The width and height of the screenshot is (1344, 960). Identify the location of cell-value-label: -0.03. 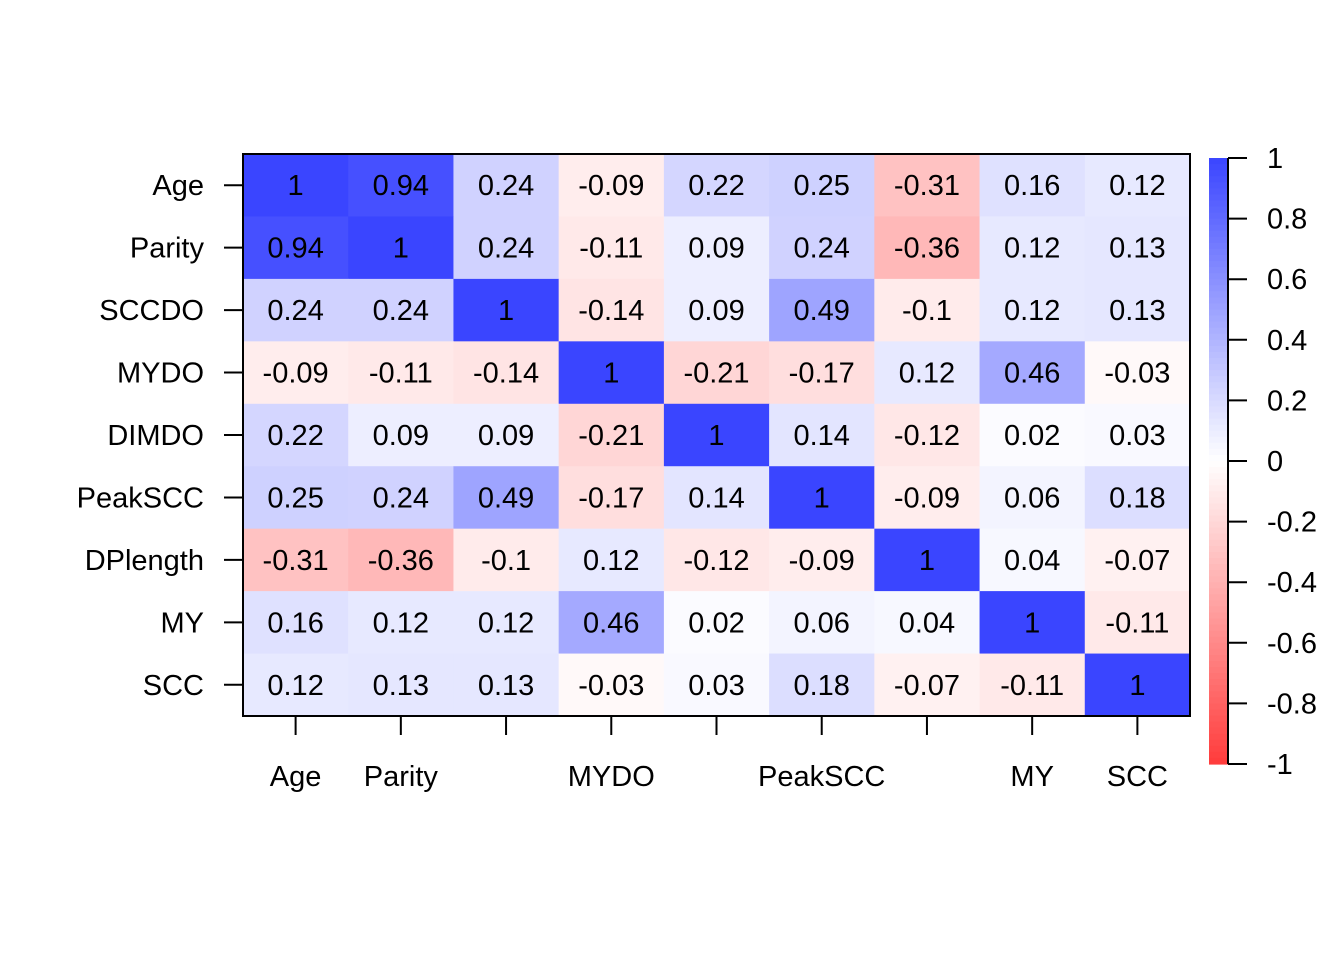
(1137, 374).